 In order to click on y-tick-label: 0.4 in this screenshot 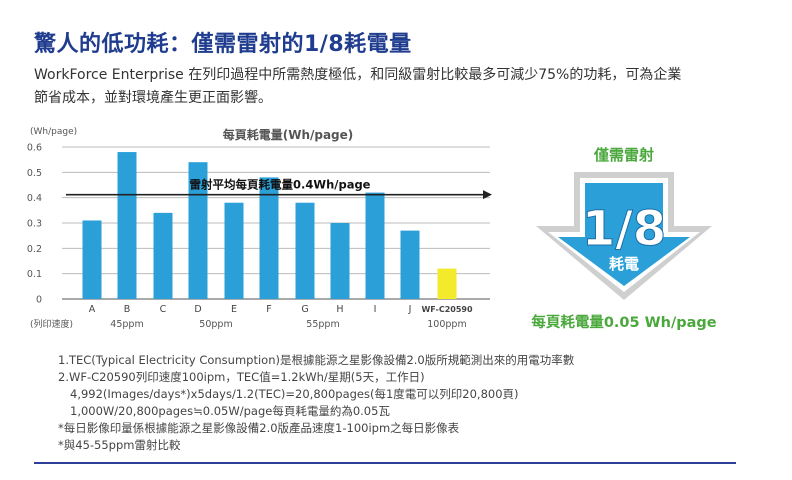, I will do `click(34, 198)`.